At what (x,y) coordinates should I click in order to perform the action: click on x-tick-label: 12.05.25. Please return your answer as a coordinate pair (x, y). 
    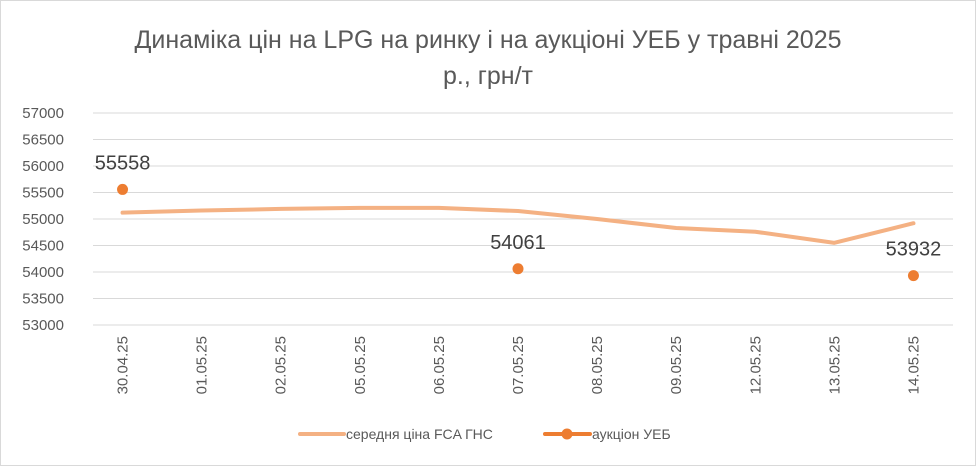
    Looking at the image, I should click on (755, 365).